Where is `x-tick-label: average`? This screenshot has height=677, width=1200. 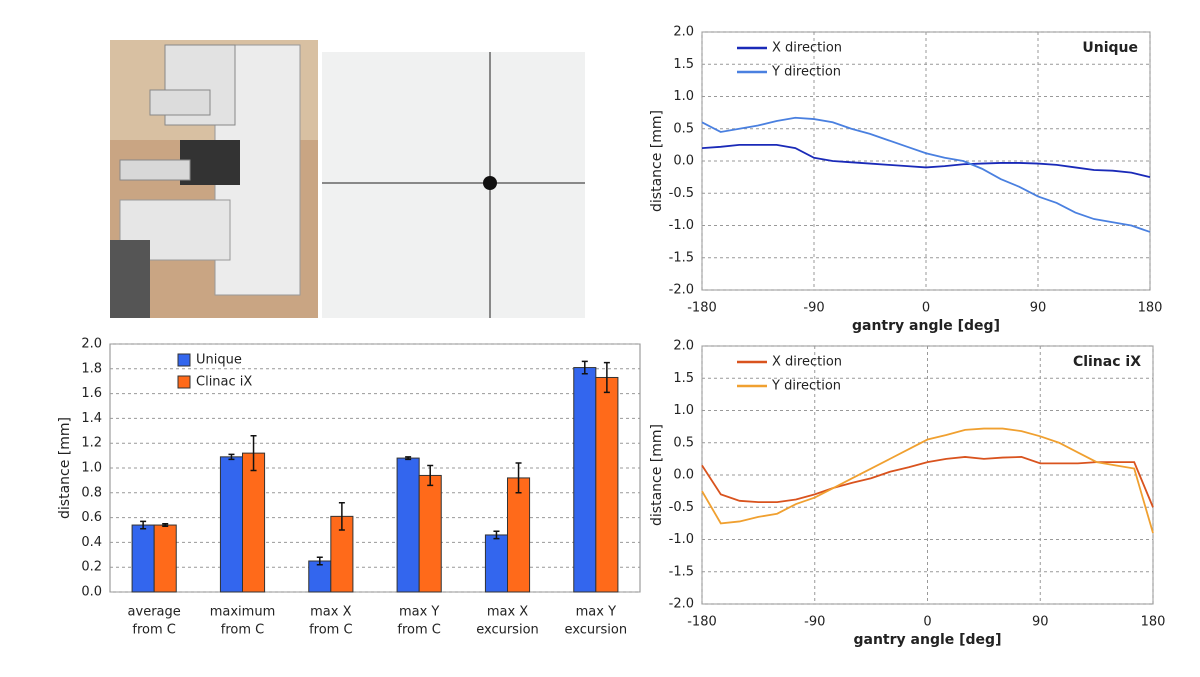
x-tick-label: average is located at coordinates (154, 612).